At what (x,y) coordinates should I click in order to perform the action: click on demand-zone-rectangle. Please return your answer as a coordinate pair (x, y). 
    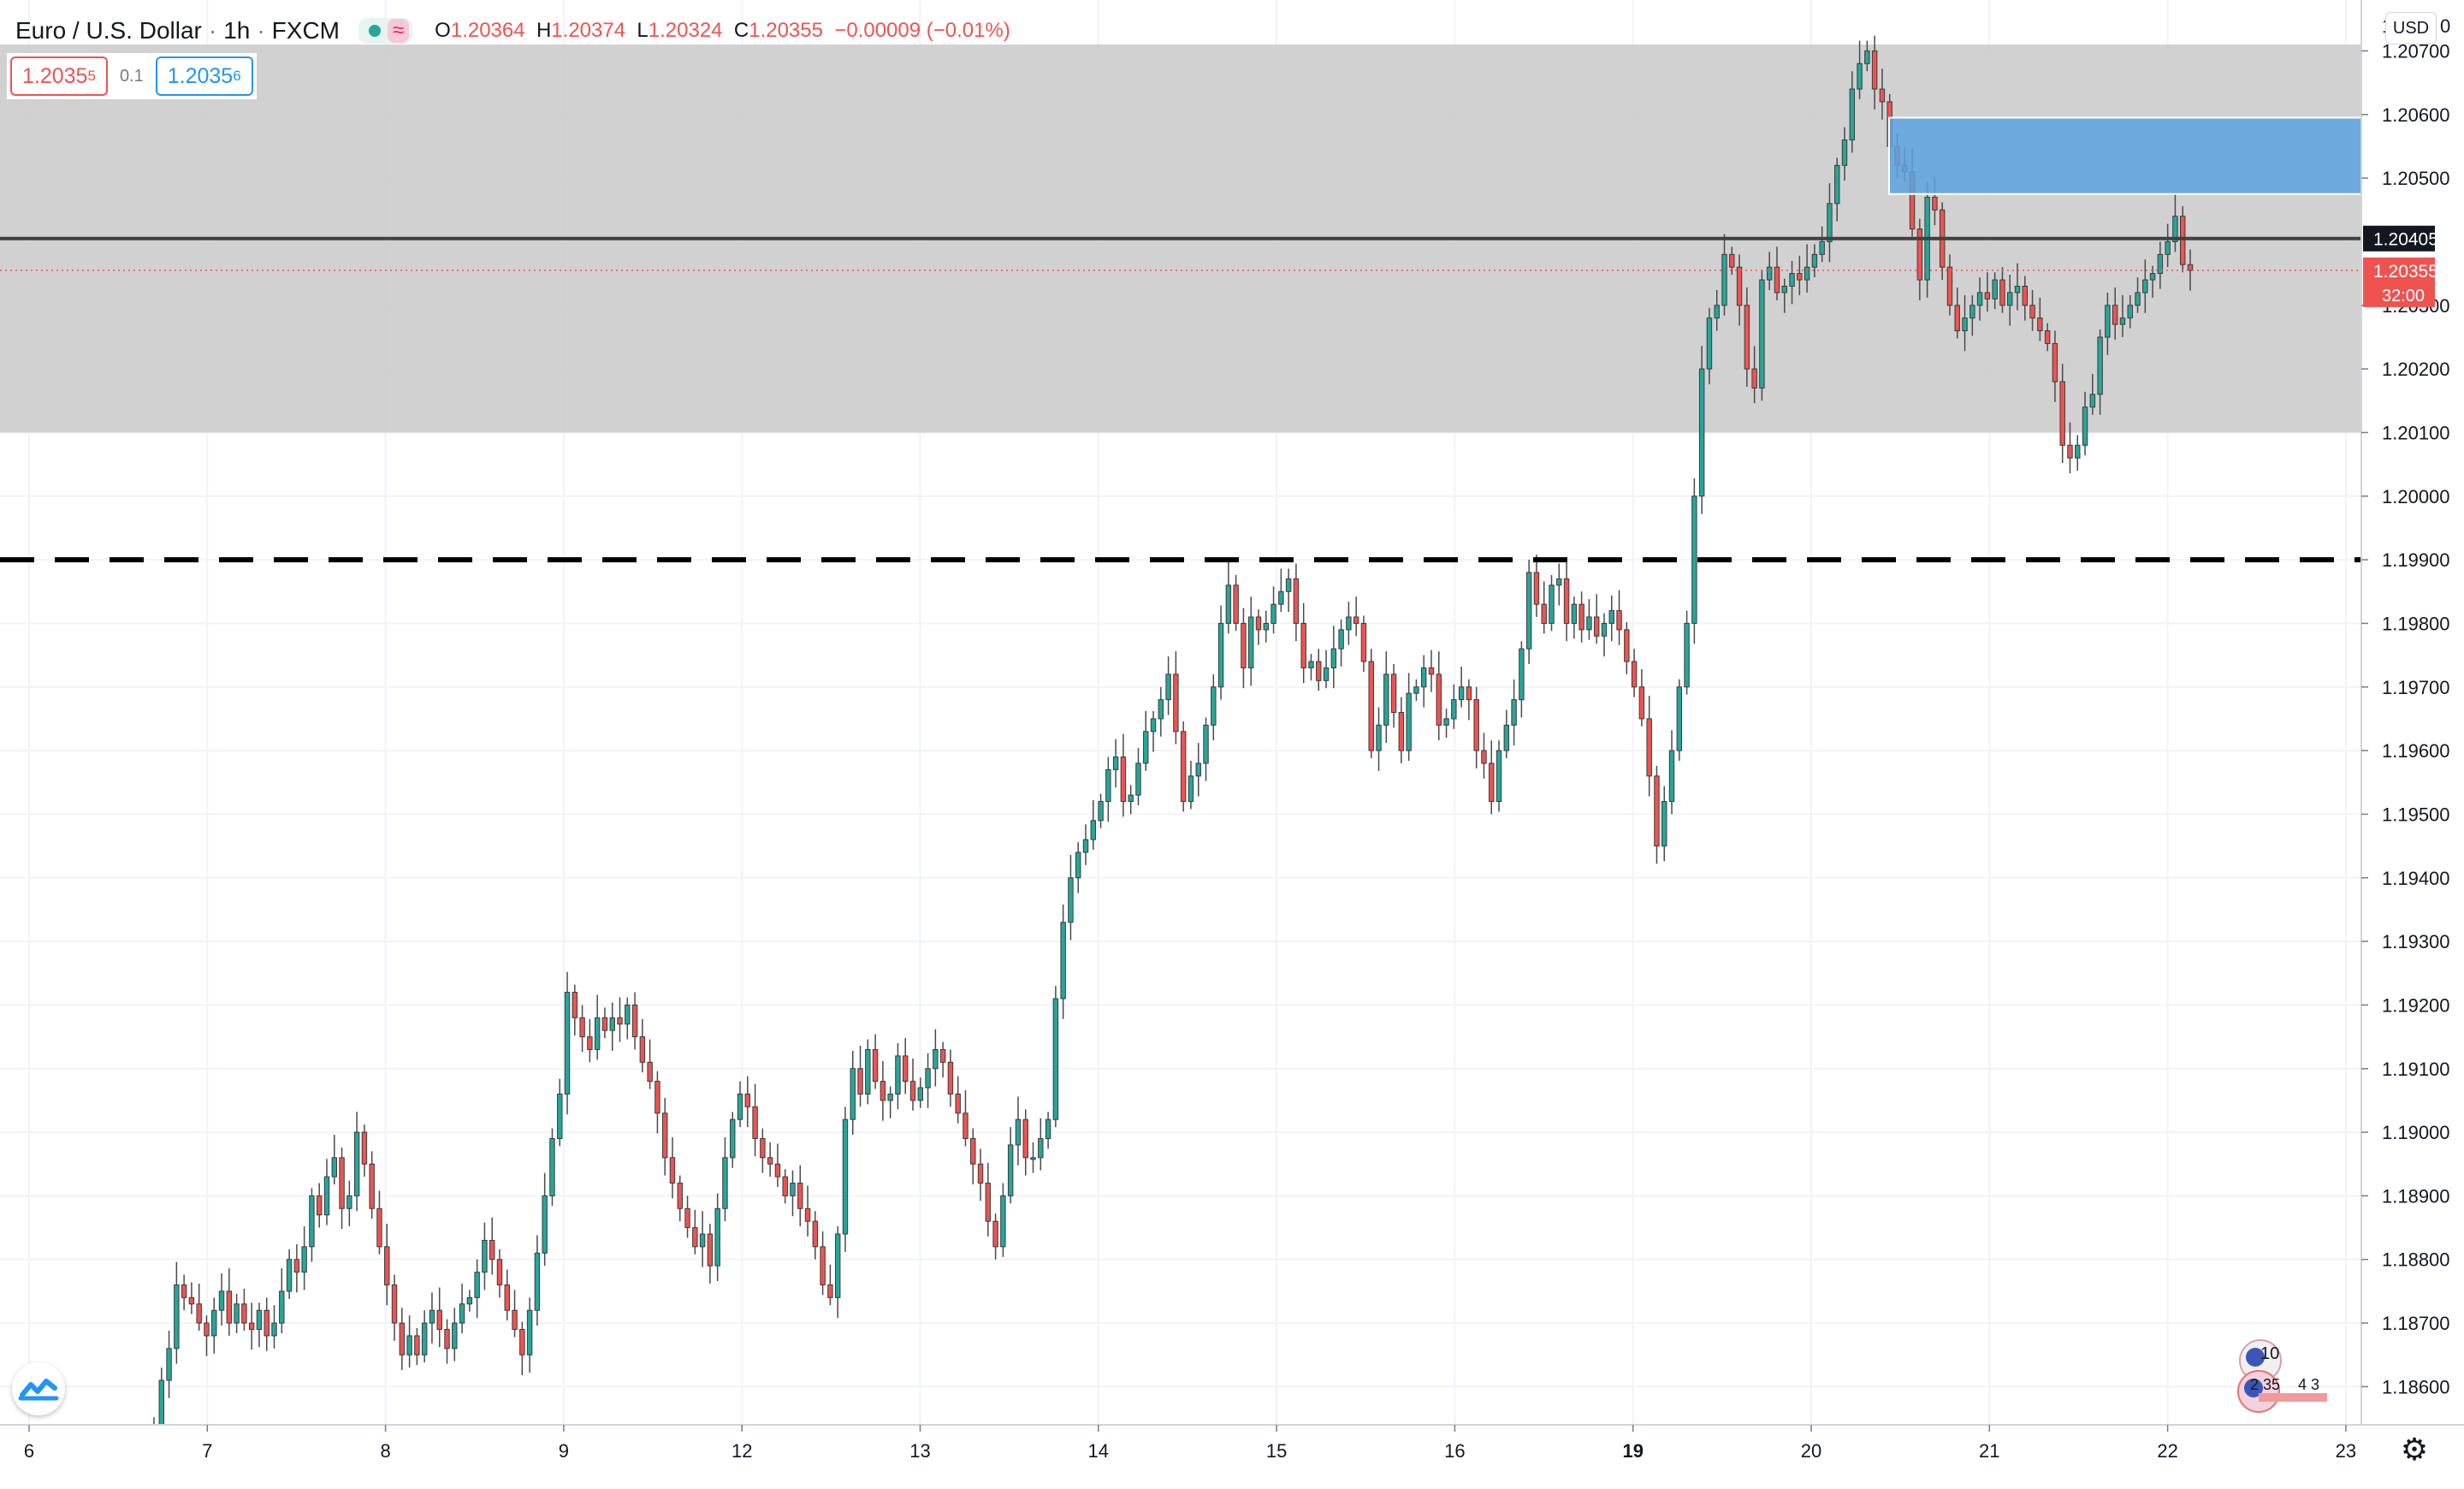
    Looking at the image, I should click on (2125, 156).